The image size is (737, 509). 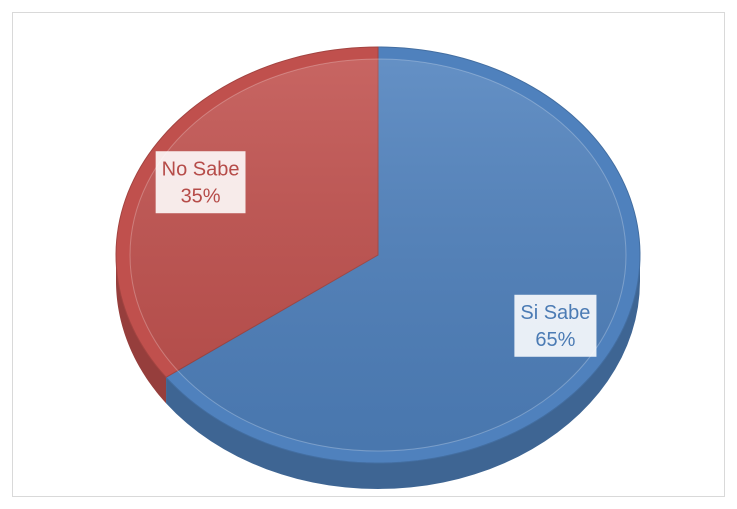 I want to click on slice-side, so click(x=141, y=329).